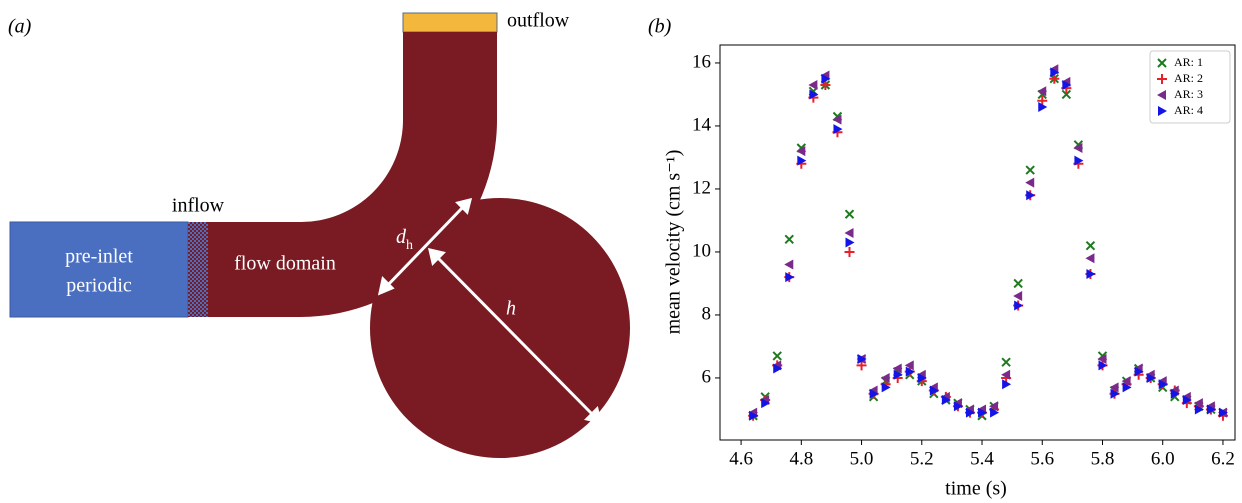 Image resolution: width=1242 pixels, height=503 pixels. Describe the element at coordinates (511, 309) in the screenshot. I see `h-label: h` at that location.